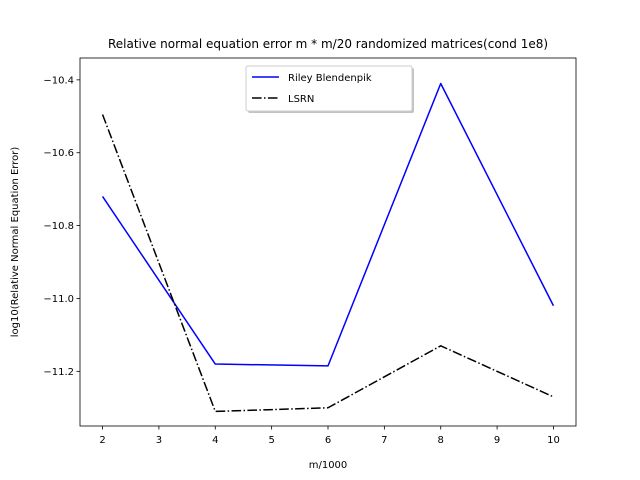  What do you see at coordinates (15, 242) in the screenshot?
I see `y-axis-label: log10(Relative Normal Equation Error)` at bounding box center [15, 242].